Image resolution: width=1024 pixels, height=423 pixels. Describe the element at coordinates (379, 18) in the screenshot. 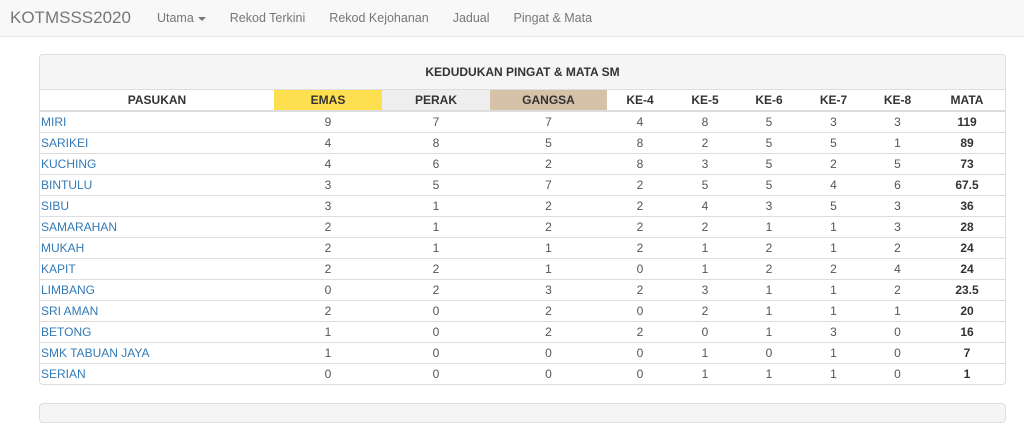

I see `nav-rekod-kejohanan: Rekod Kejohanan` at that location.